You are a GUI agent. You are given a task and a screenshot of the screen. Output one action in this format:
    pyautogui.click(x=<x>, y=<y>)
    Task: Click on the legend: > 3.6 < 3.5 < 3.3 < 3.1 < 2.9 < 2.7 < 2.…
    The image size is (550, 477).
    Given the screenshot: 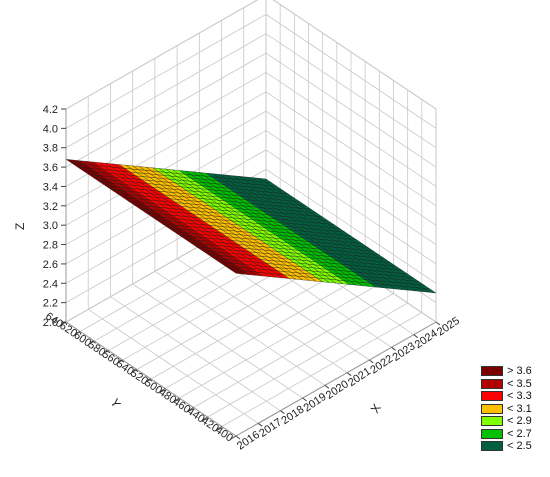 What is the action you would take?
    pyautogui.click(x=512, y=409)
    